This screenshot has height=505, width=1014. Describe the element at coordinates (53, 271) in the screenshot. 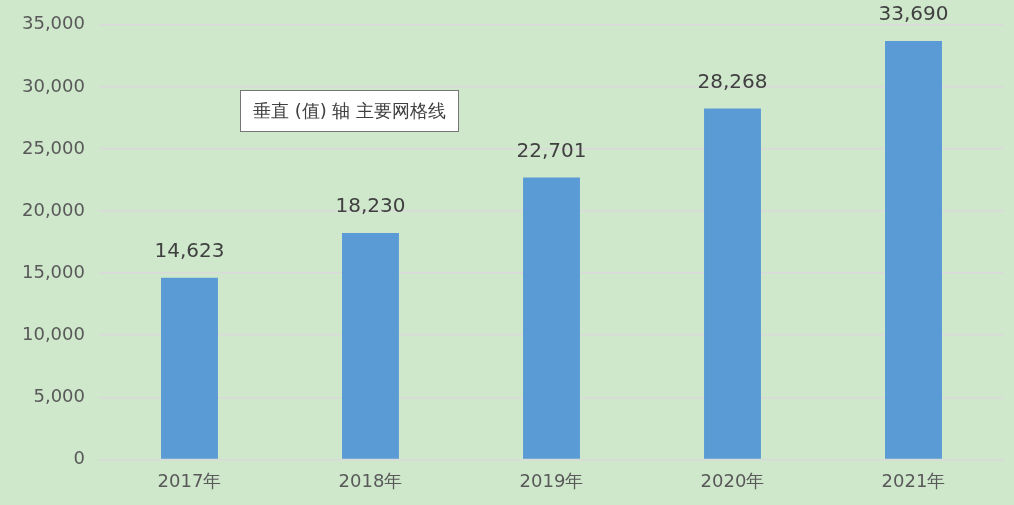

I see `y-tick-label: 15,000` at that location.